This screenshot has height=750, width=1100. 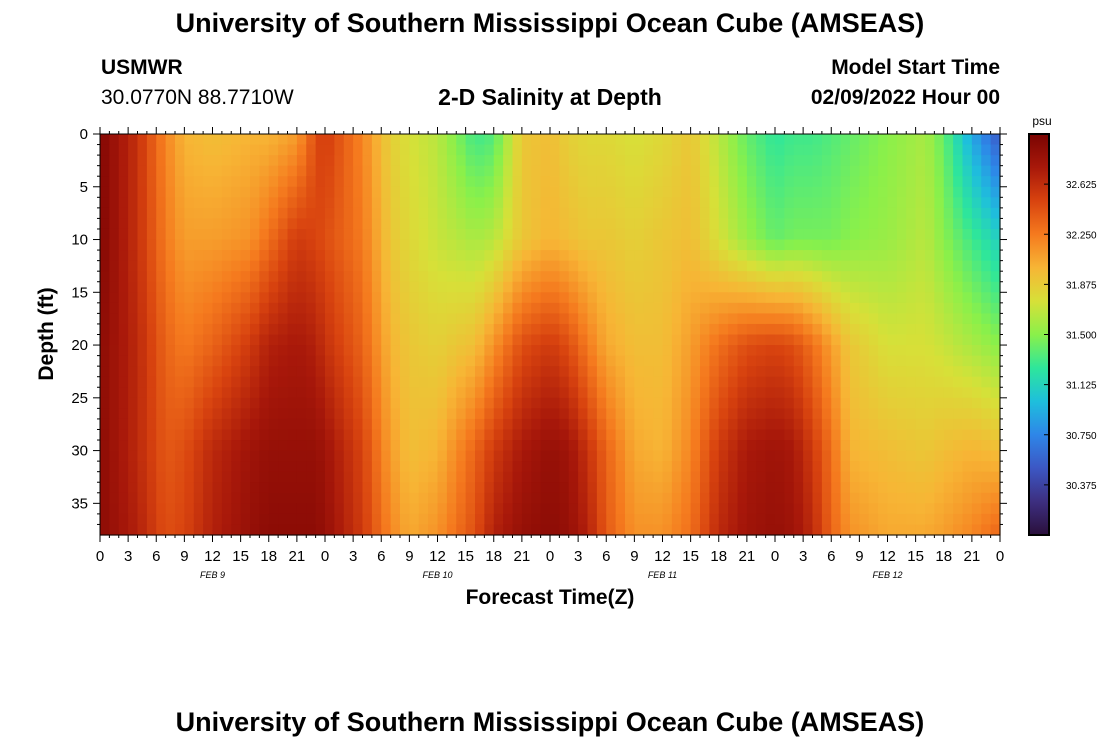 I want to click on x-tick-label: 21, so click(x=972, y=556).